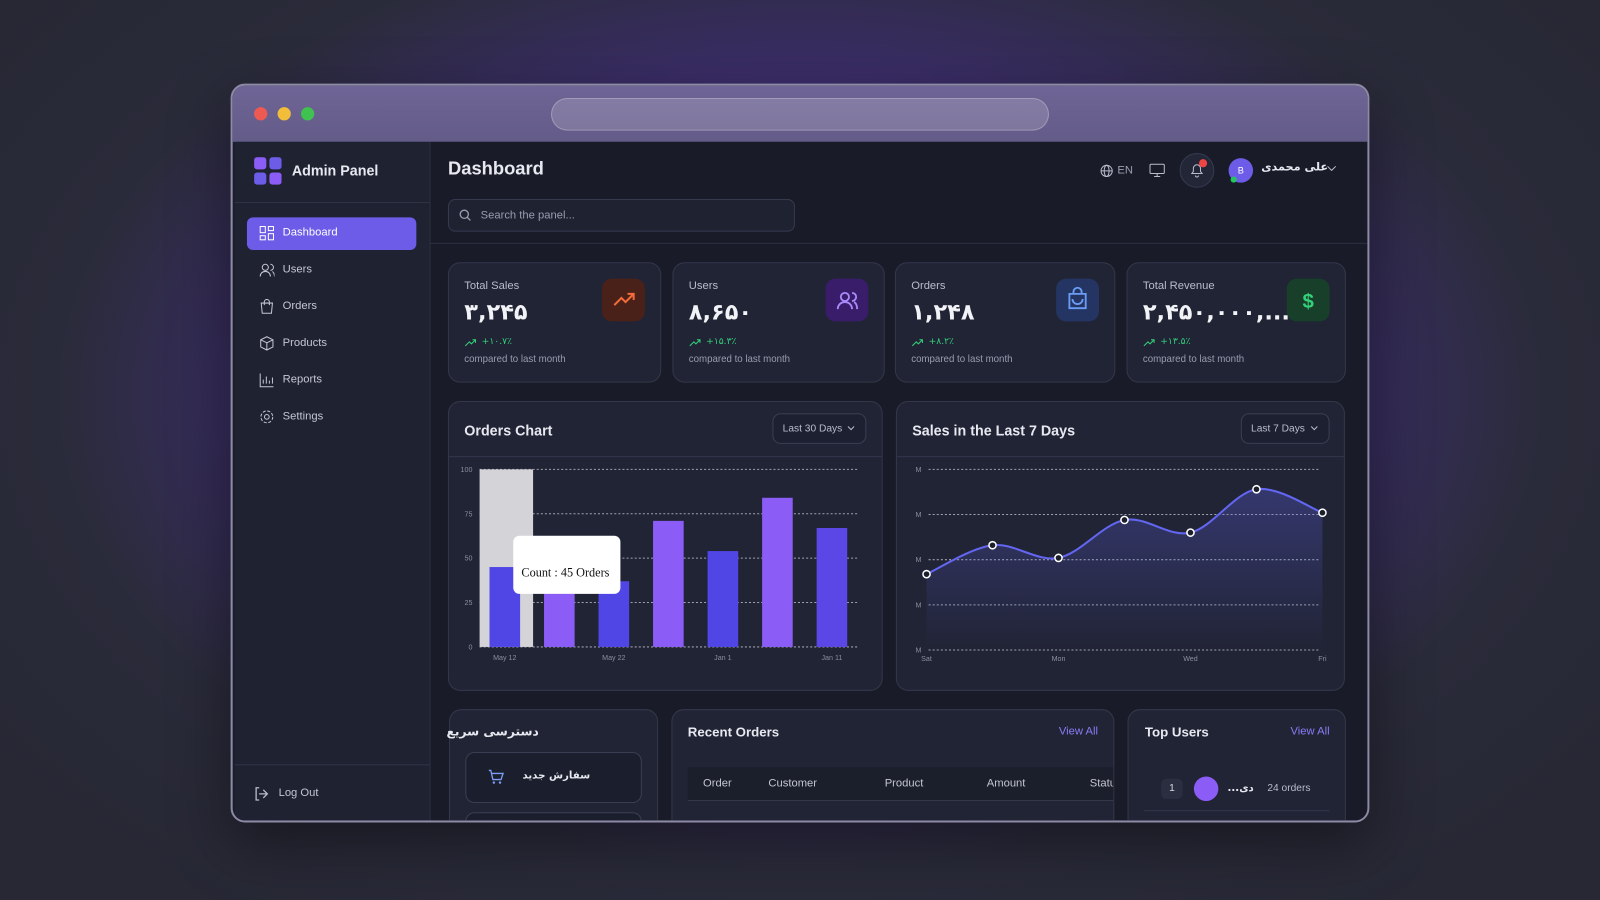 The width and height of the screenshot is (1600, 900). I want to click on quick-action: سفارش جدید, so click(553, 778).